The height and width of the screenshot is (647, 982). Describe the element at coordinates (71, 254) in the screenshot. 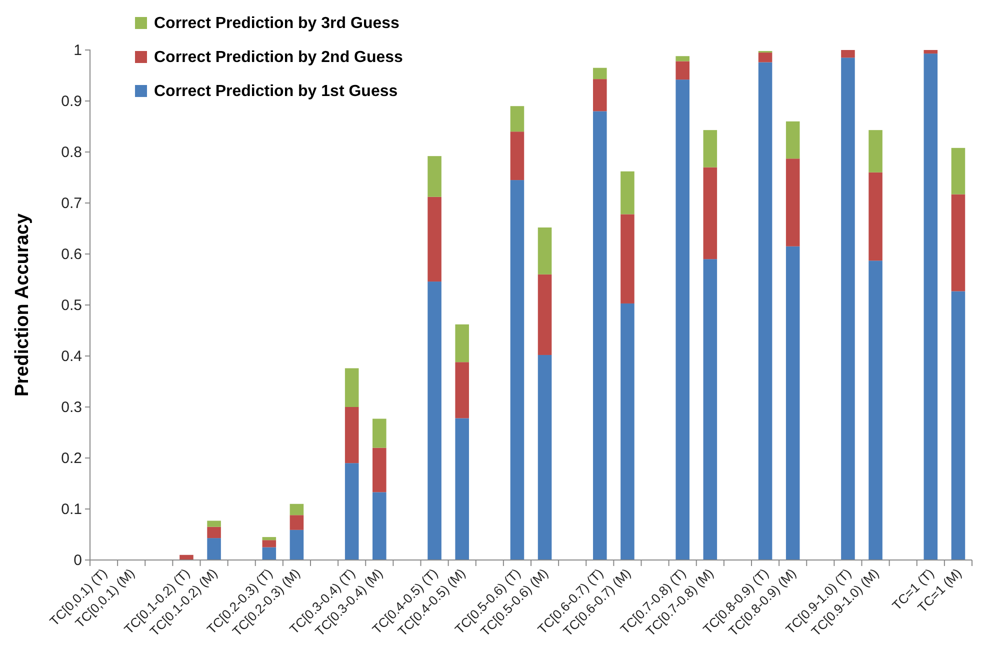

I see `y-tick-label: 0.6` at that location.